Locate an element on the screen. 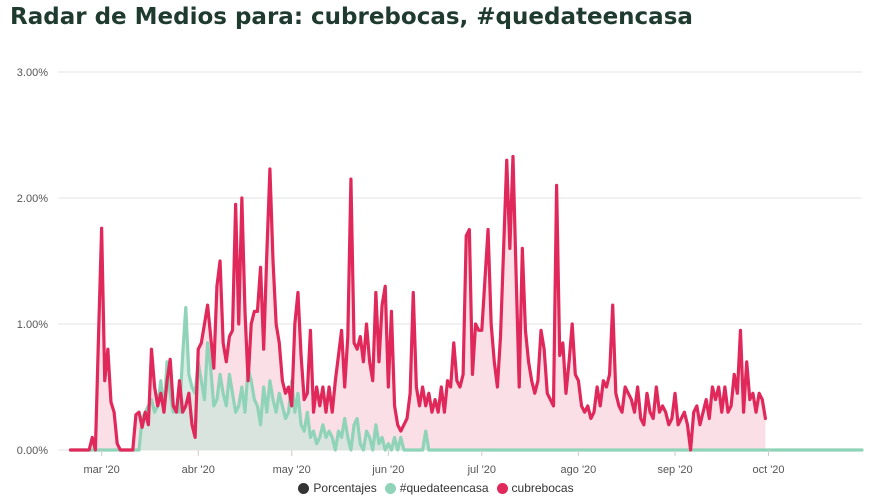 The image size is (872, 500). legend-item: cubrebocas is located at coordinates (535, 488).